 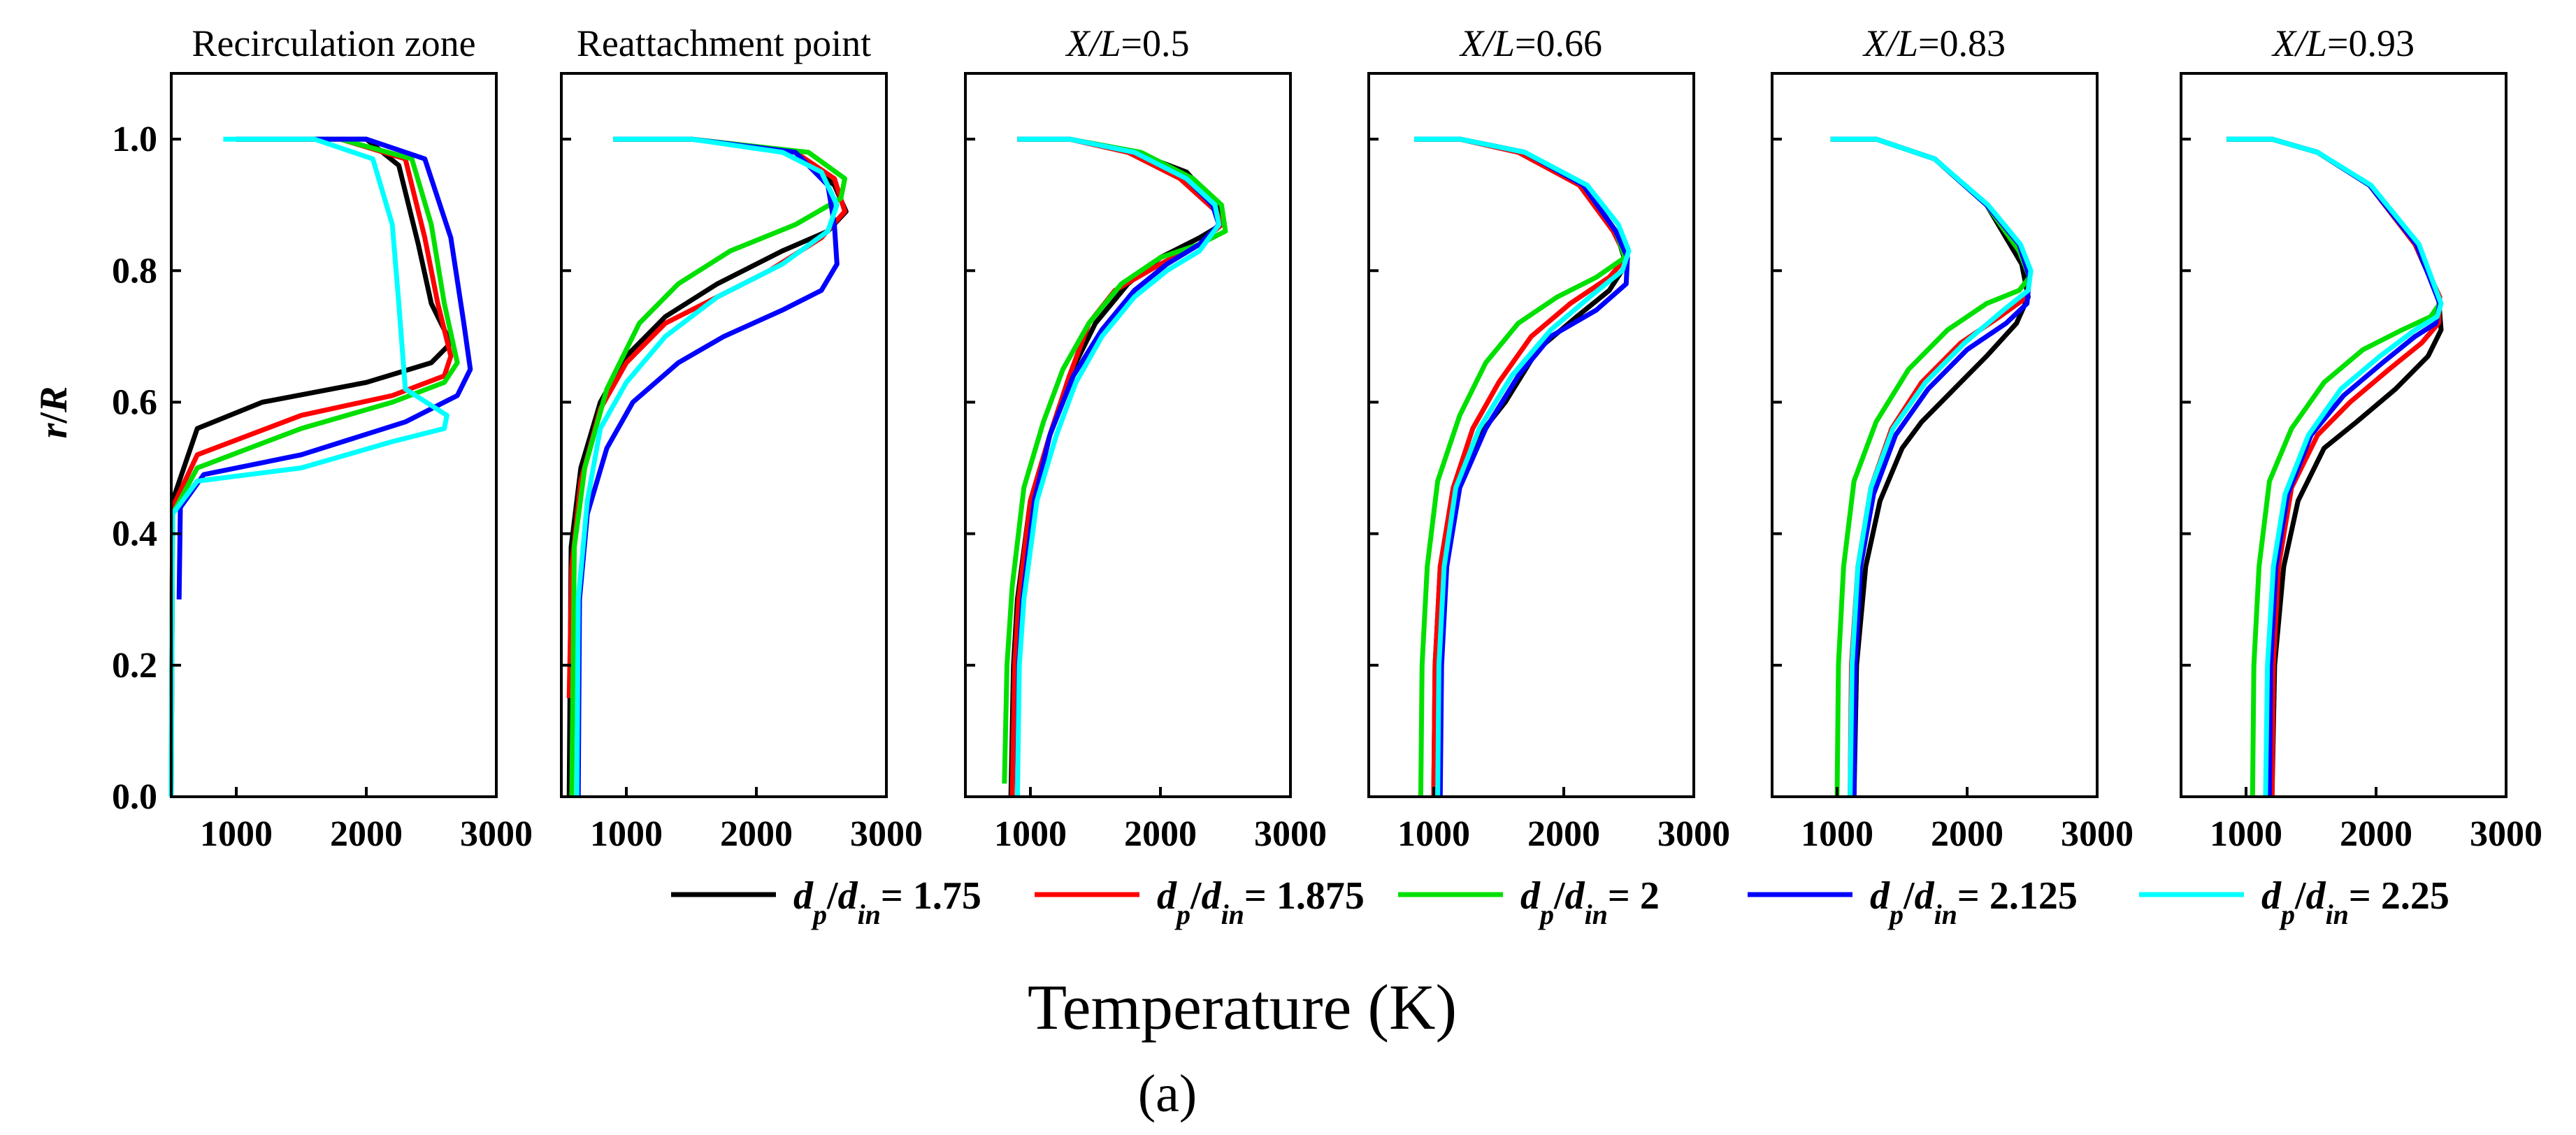 I want to click on panel-x-l-0-5: X/L=0.5 1000 2000 3000, so click(x=1145, y=438).